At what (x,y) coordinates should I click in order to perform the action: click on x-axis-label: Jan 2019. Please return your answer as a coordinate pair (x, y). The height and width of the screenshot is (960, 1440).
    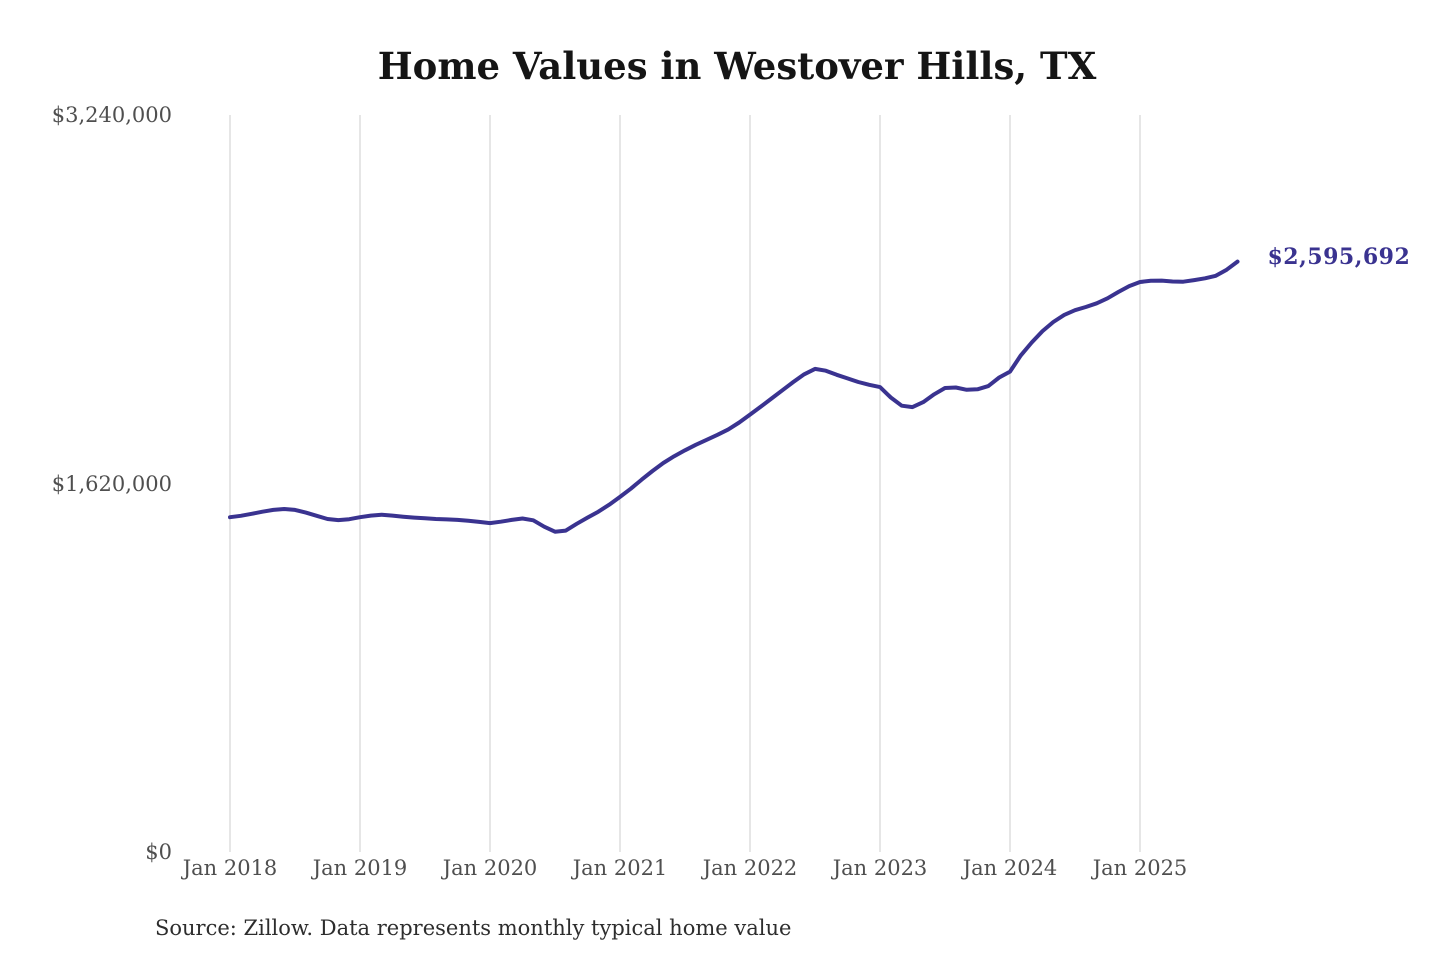
    Looking at the image, I should click on (360, 868).